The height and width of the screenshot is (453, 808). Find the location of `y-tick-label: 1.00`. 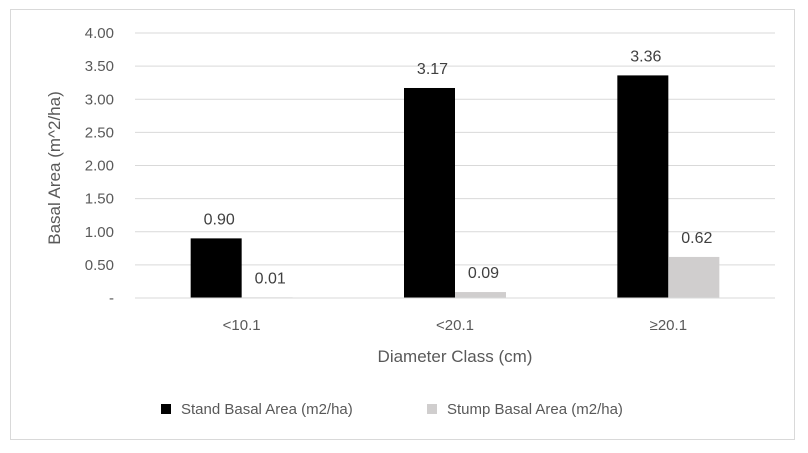

y-tick-label: 1.00 is located at coordinates (99, 232).